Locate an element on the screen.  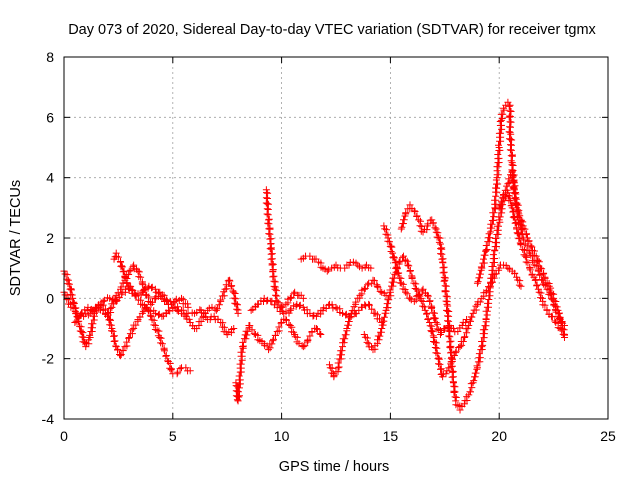
data-series-track-k is located at coordinates (425, 280).